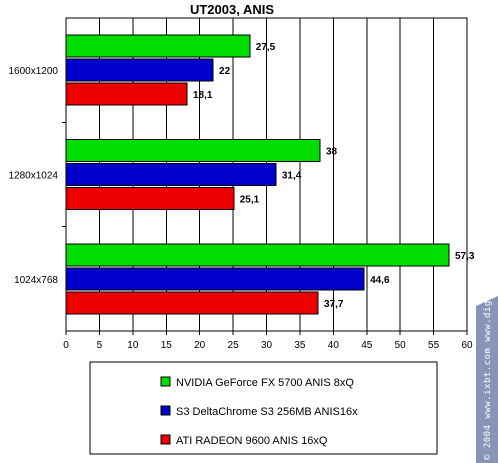 The image size is (498, 463). Describe the element at coordinates (267, 345) in the screenshot. I see `x-tick-label: 30` at that location.